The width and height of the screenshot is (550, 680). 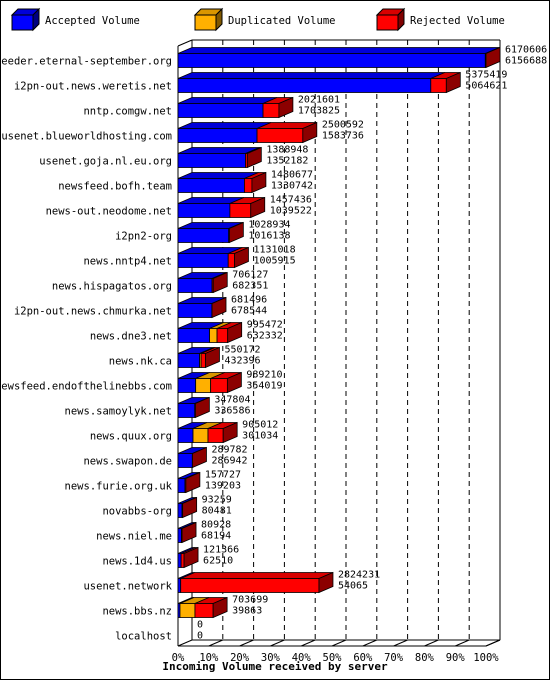 What do you see at coordinates (363, 658) in the screenshot?
I see `x-tick-label: 60%` at bounding box center [363, 658].